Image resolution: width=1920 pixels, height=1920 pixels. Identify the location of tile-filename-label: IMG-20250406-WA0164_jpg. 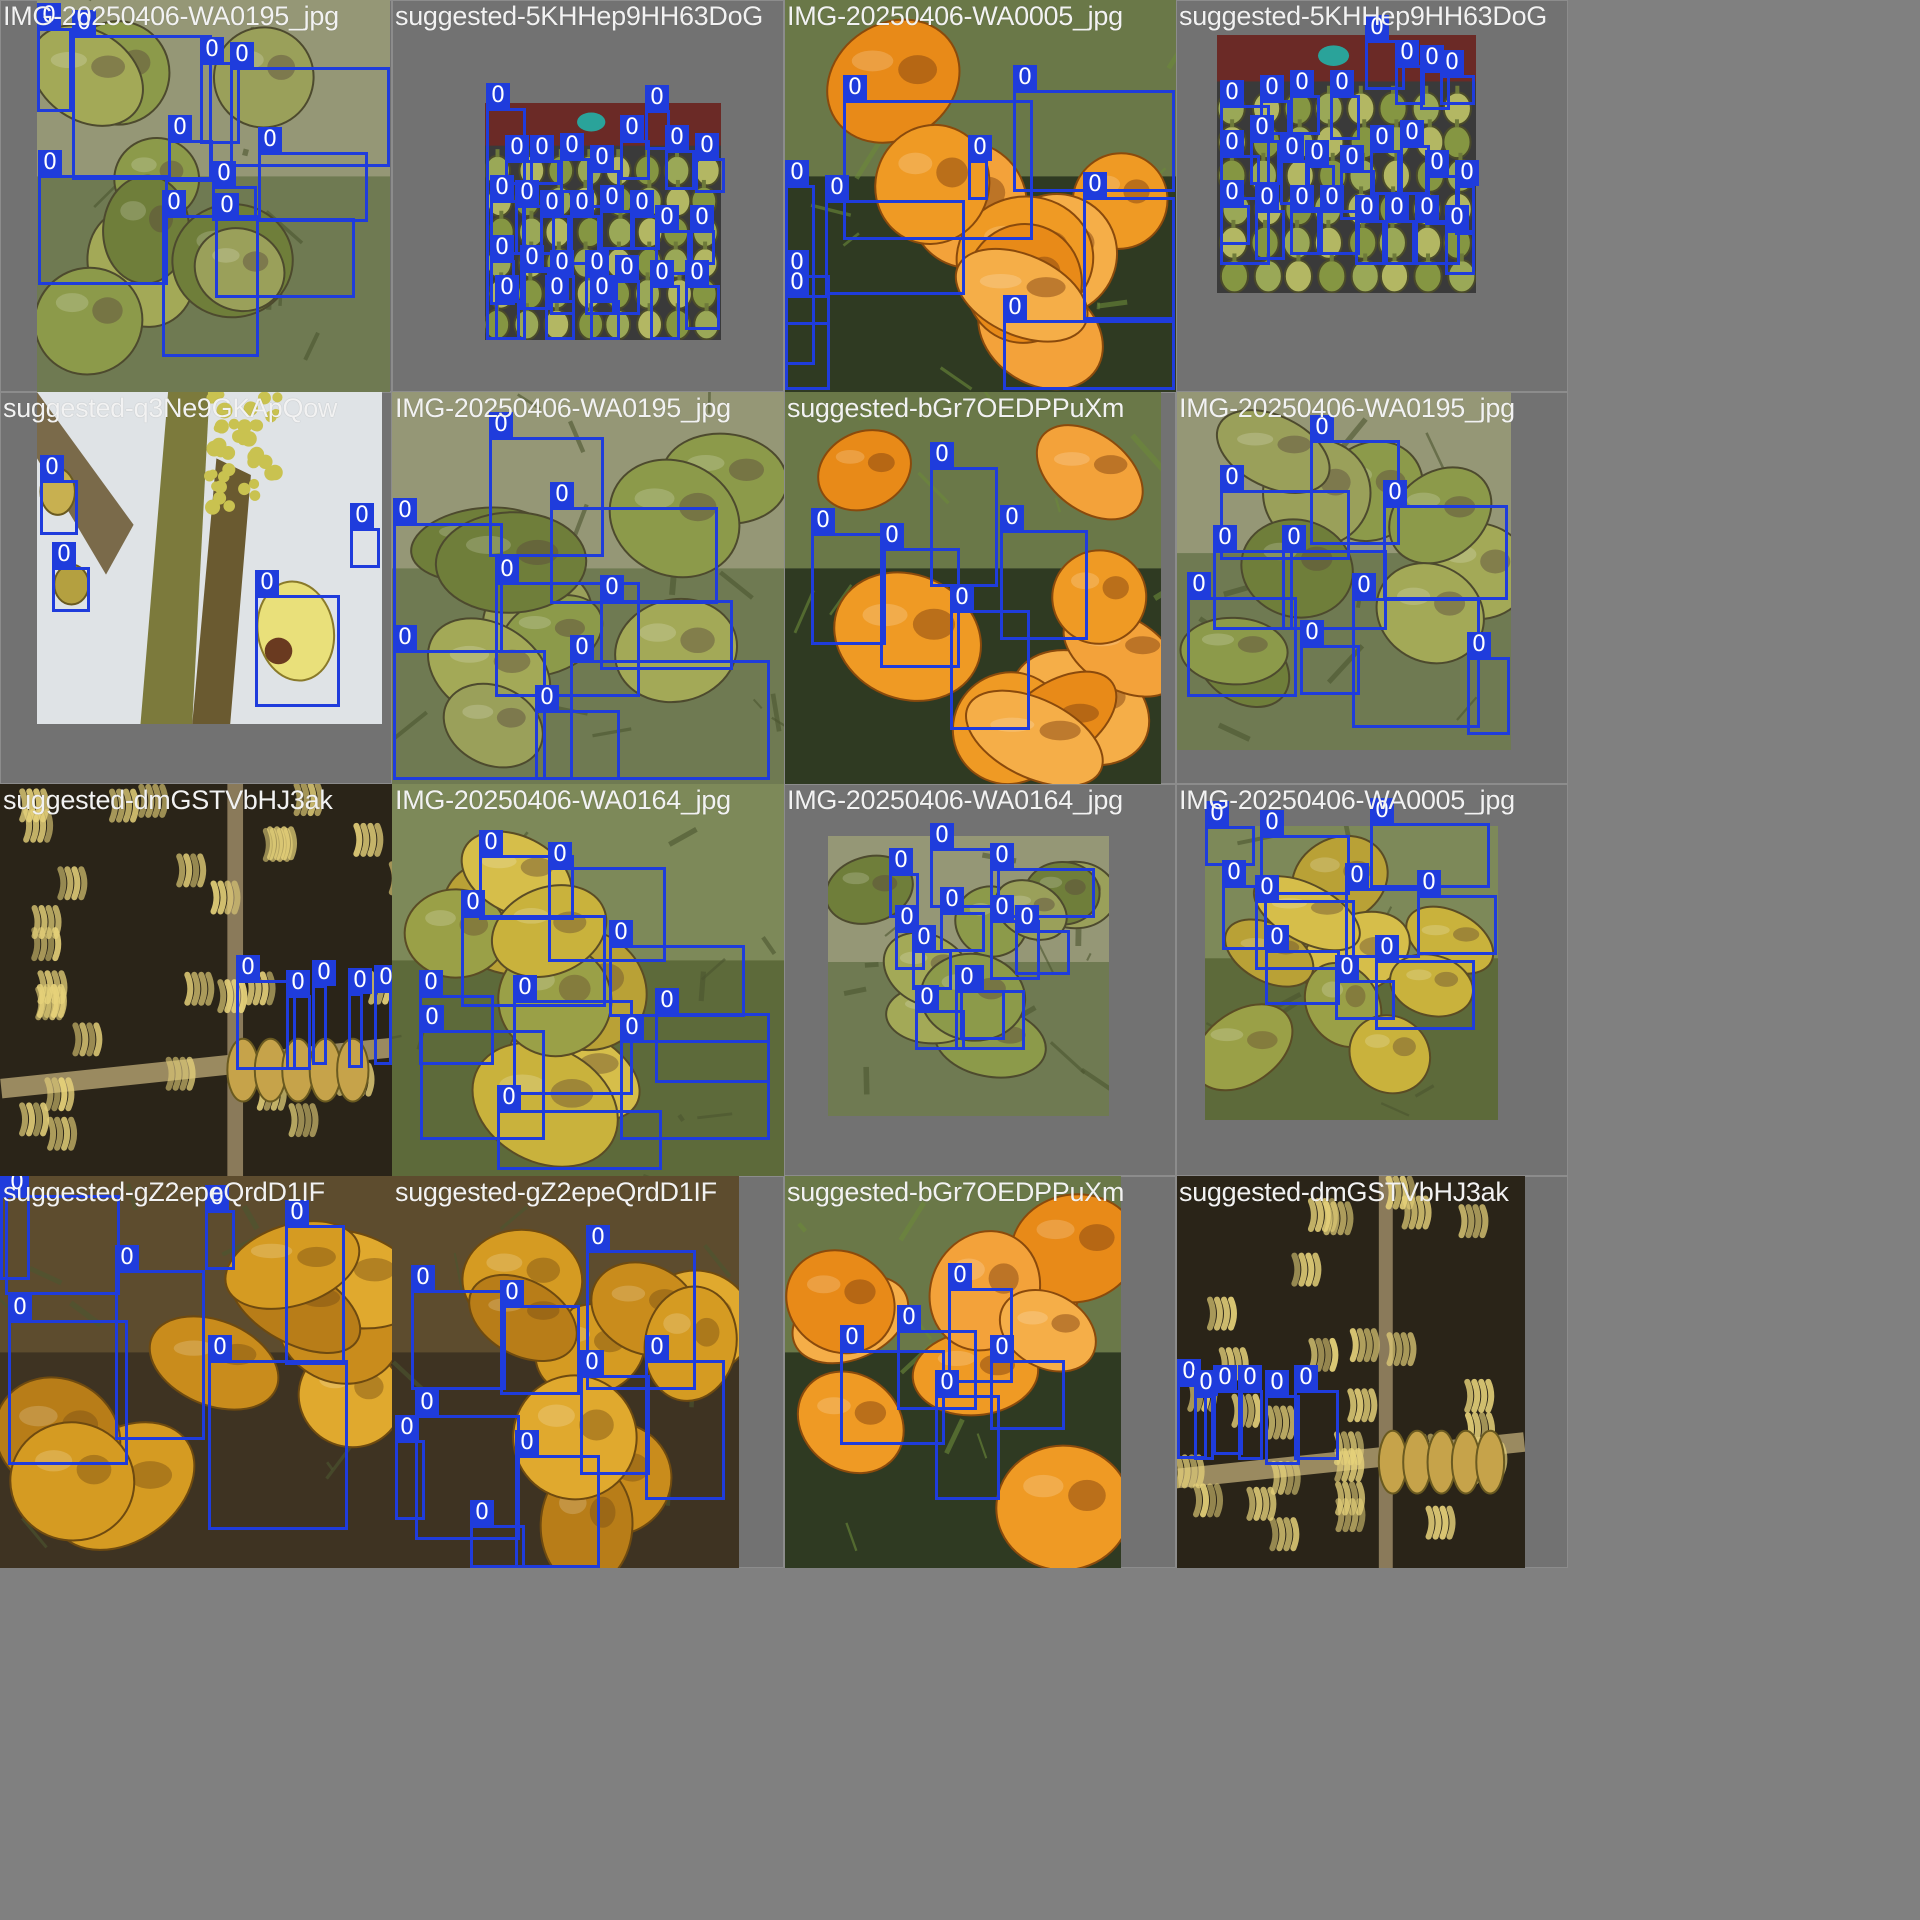
(955, 800).